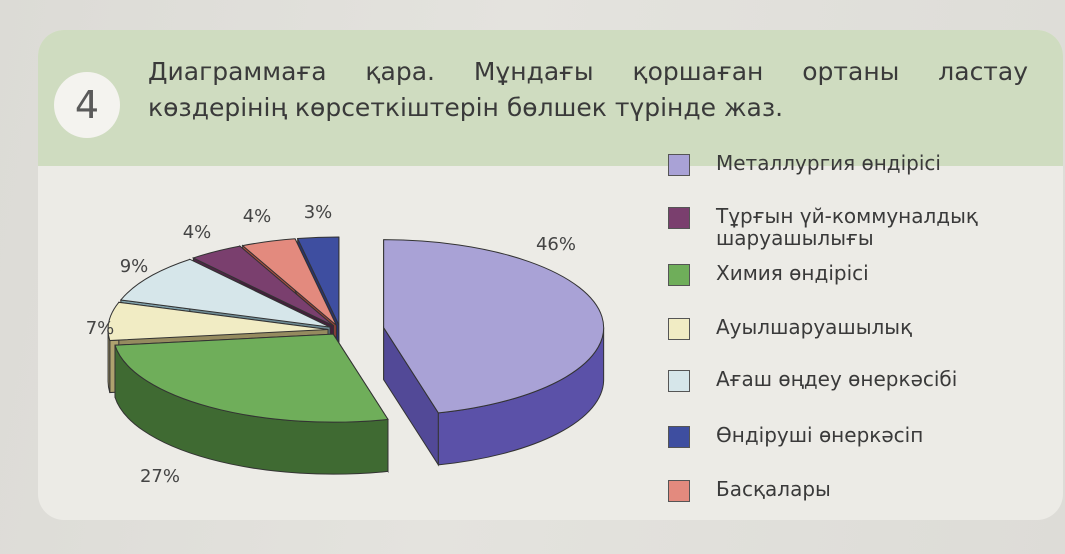  I want to click on legend-label-line-2: шаруашылығы, so click(795, 238).